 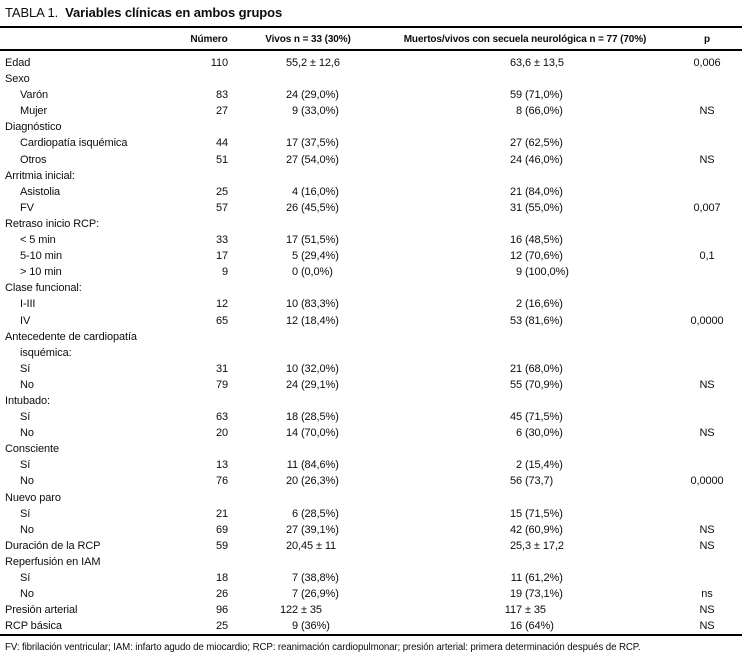 I want to click on cell-muertos-rest: (62,5%), so click(x=542, y=143).